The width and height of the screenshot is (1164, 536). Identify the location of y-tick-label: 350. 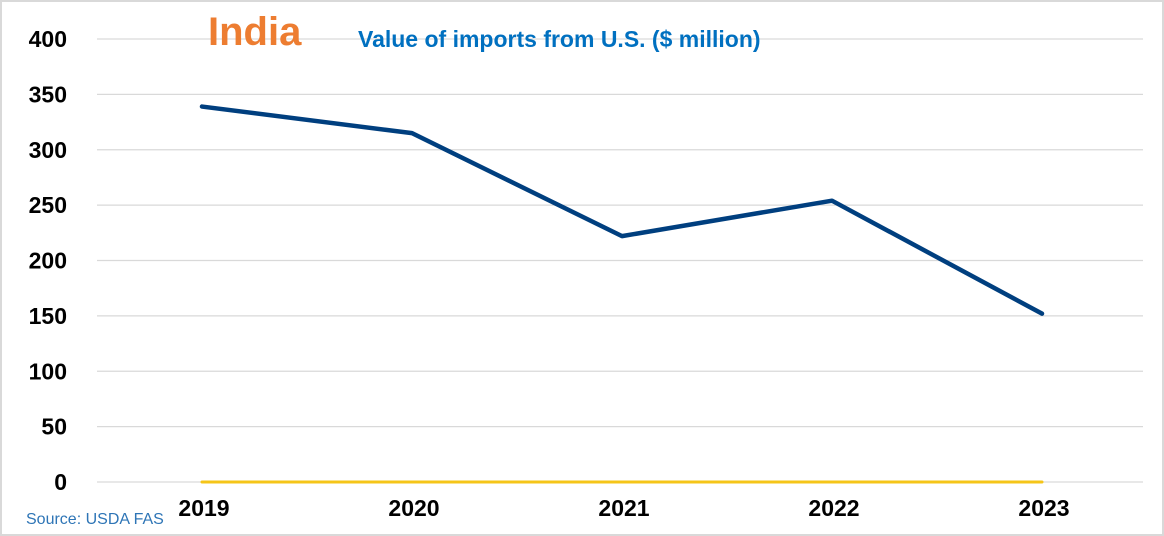
(48, 94).